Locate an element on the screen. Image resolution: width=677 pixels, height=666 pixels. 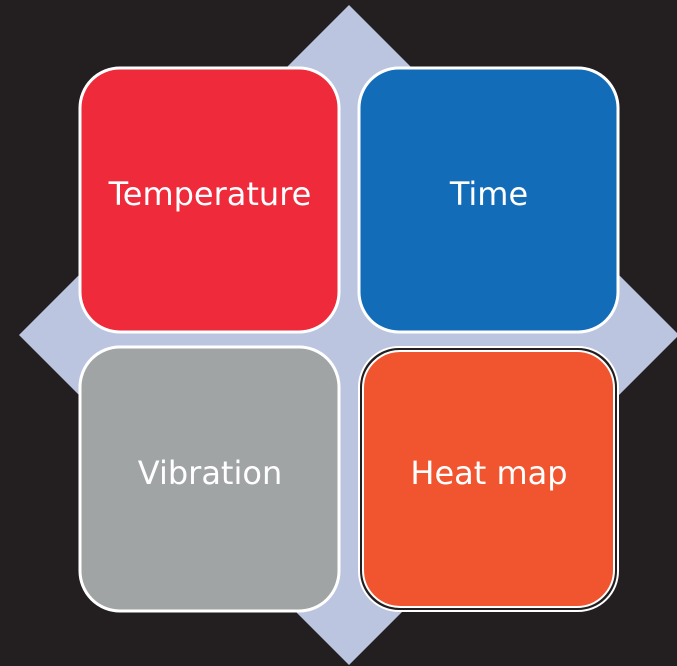
node-label: Temperature is located at coordinates (210, 194).